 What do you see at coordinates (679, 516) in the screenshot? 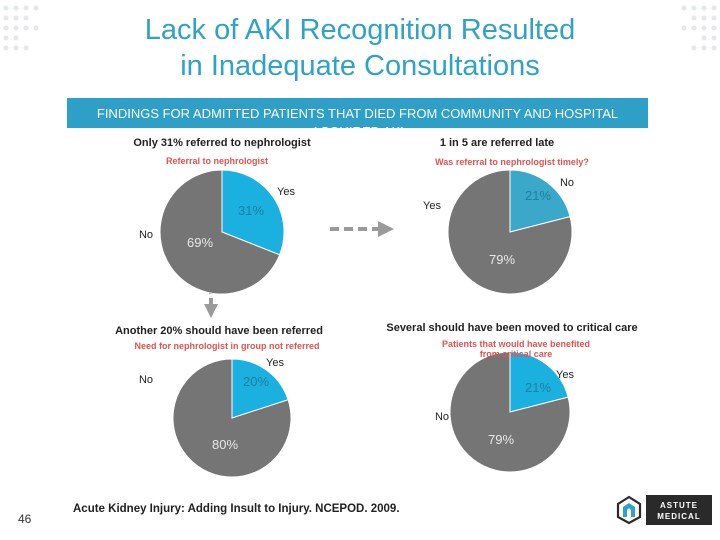
I see `logo-line-2: MEDICAL` at bounding box center [679, 516].